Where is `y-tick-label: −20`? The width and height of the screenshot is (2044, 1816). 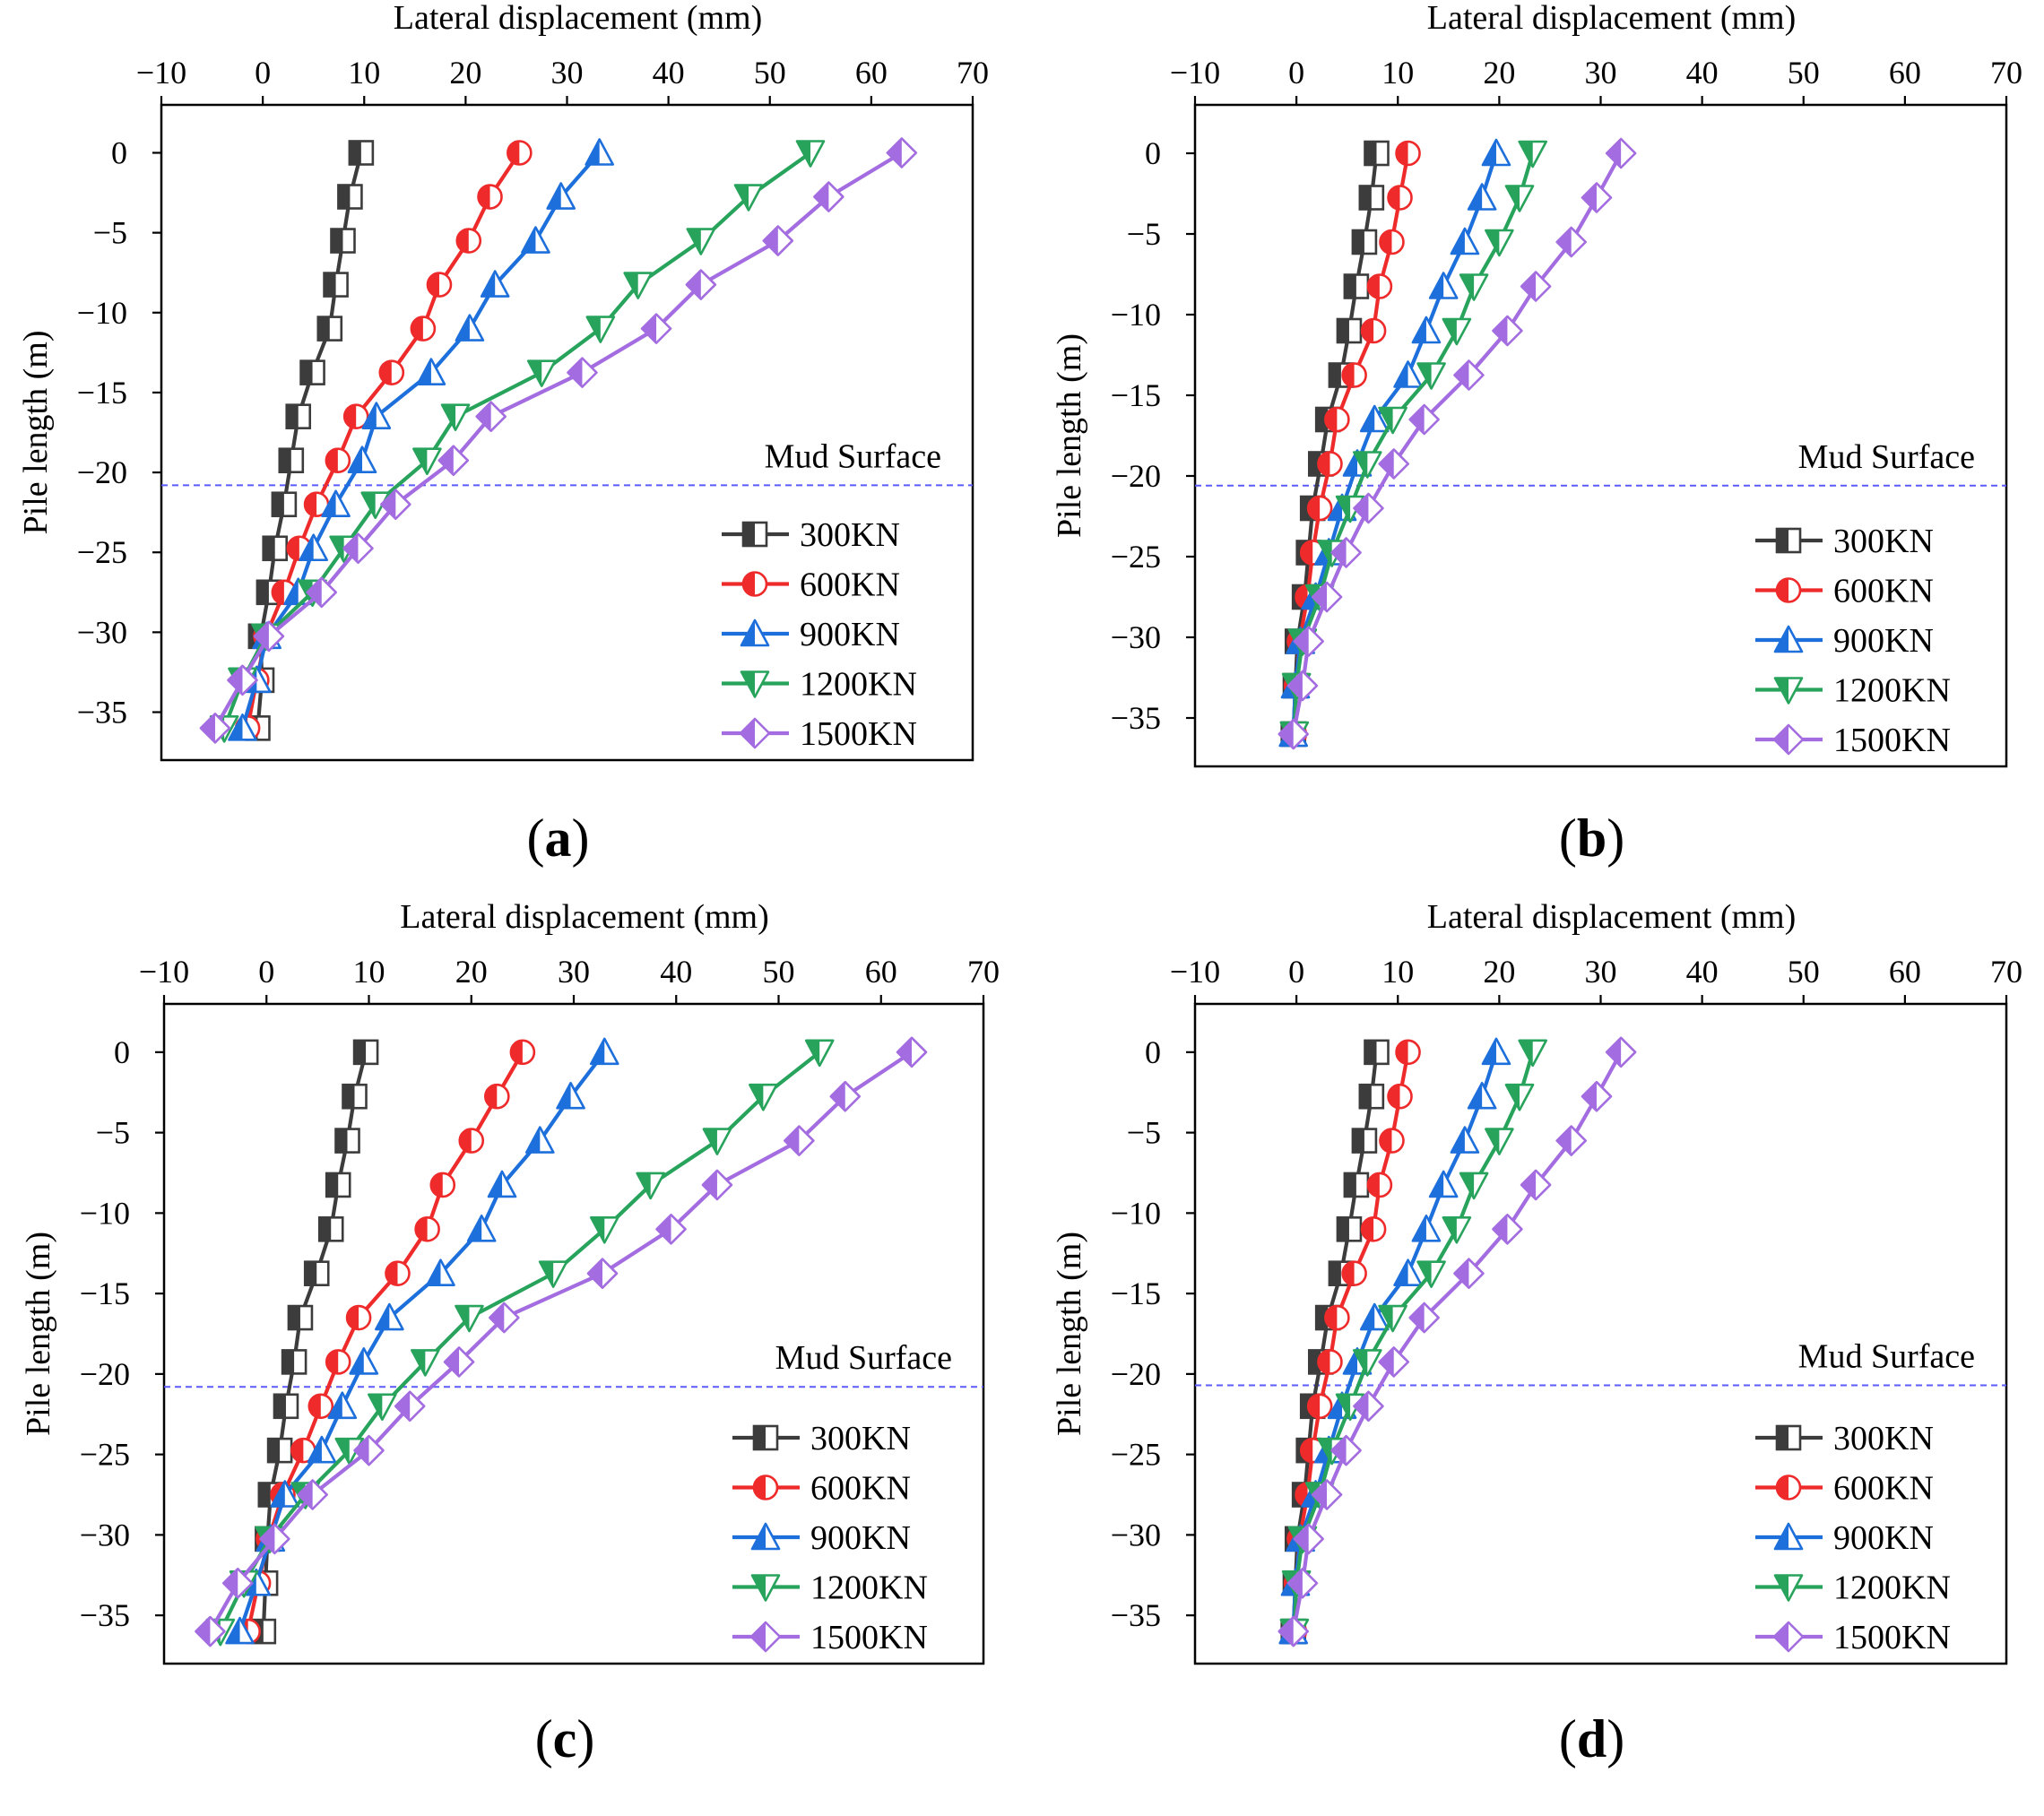 y-tick-label: −20 is located at coordinates (1136, 476).